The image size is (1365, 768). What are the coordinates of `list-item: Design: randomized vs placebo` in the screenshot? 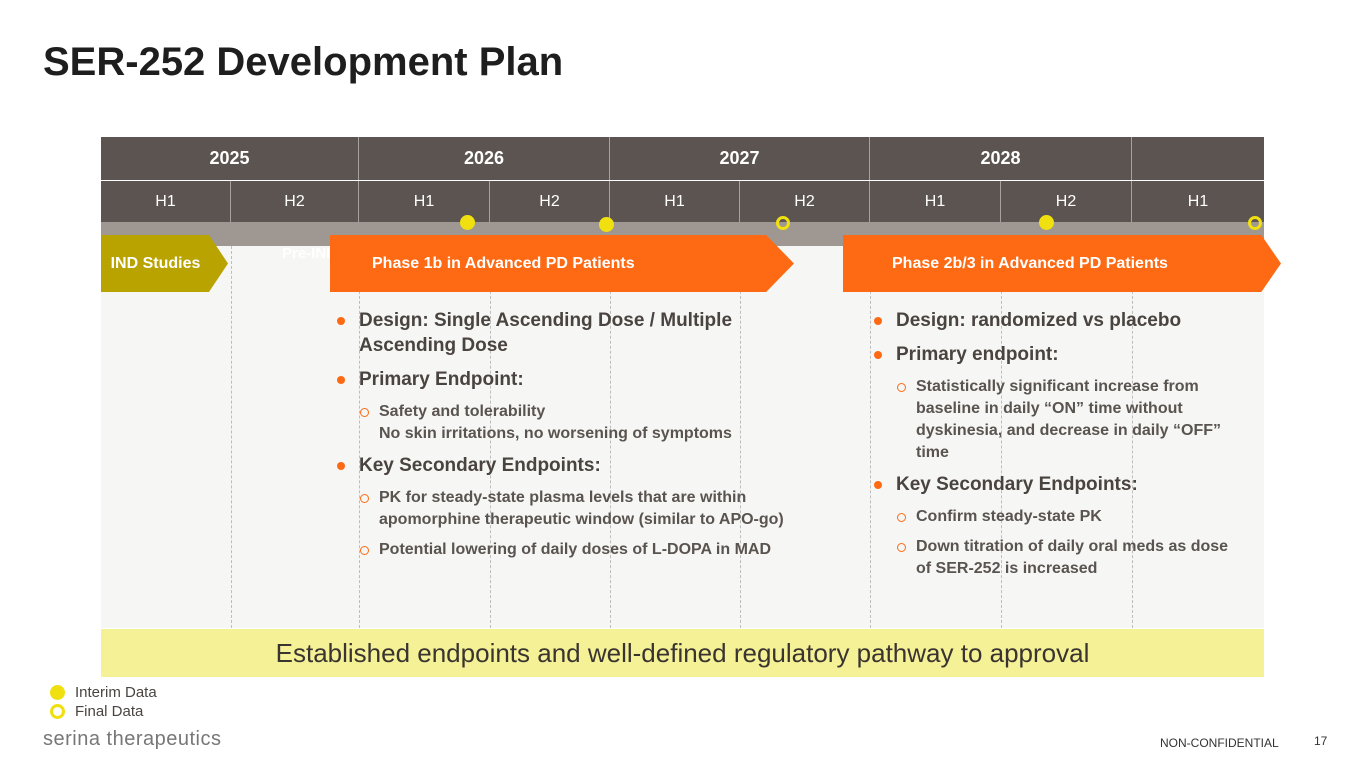 It's located at (1057, 320).